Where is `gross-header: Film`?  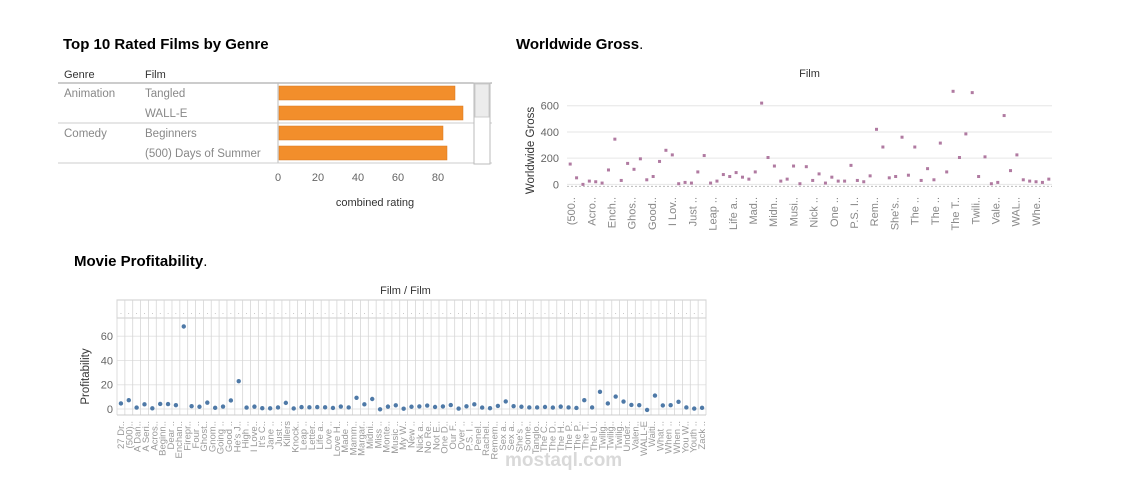
gross-header: Film is located at coordinates (809, 74).